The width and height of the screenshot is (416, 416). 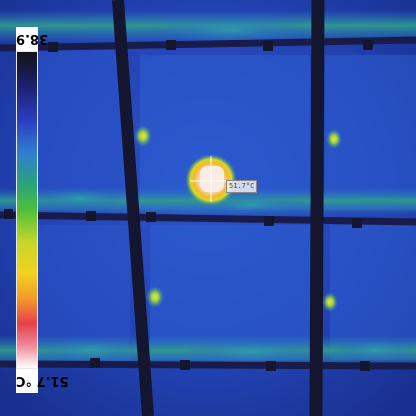 I want to click on crosshair-icon, so click(x=211, y=179).